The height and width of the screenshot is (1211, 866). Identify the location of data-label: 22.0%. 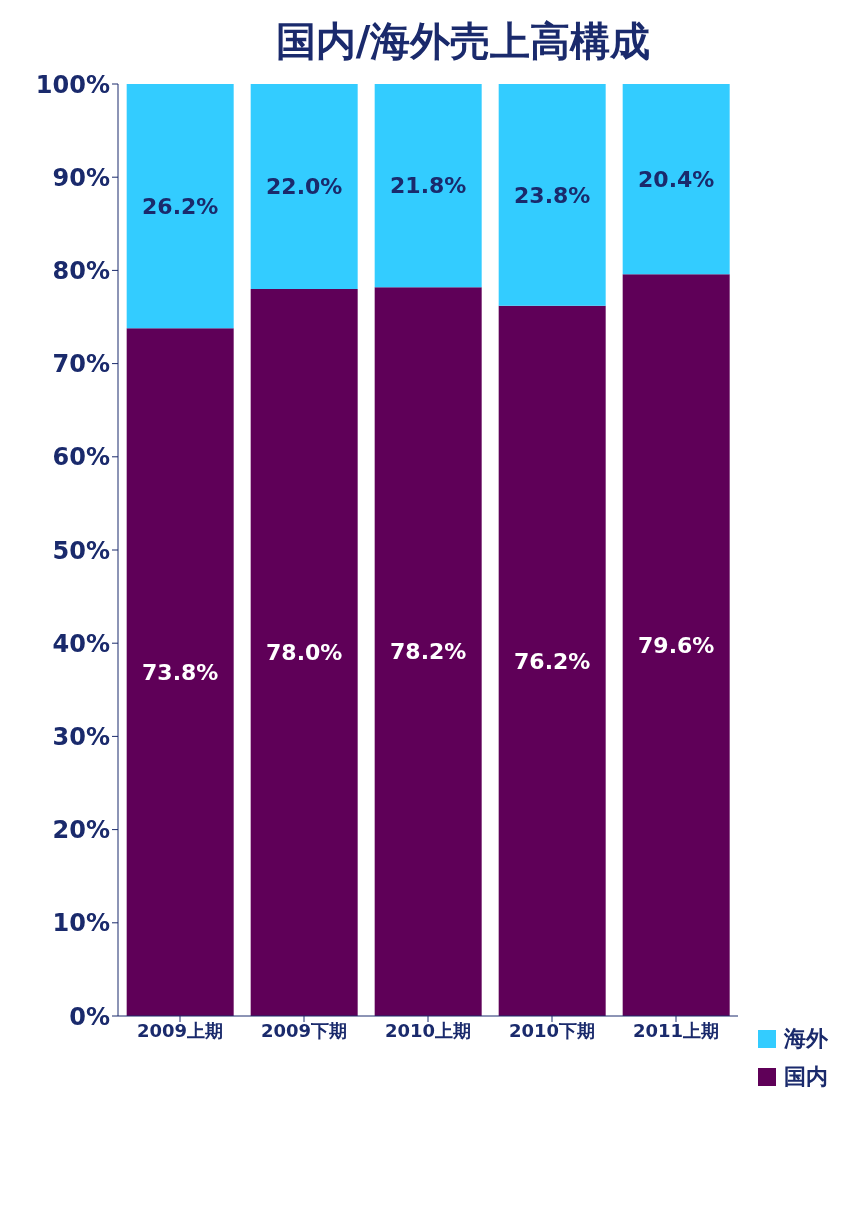
(304, 187).